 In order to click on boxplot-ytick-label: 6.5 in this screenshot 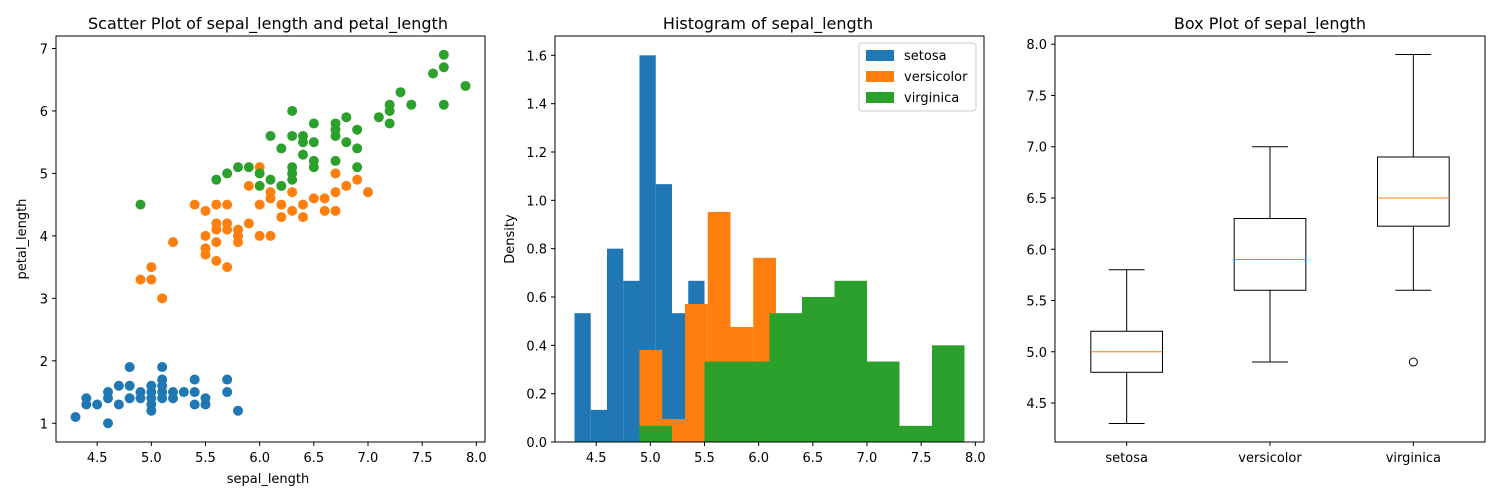, I will do `click(1036, 199)`.